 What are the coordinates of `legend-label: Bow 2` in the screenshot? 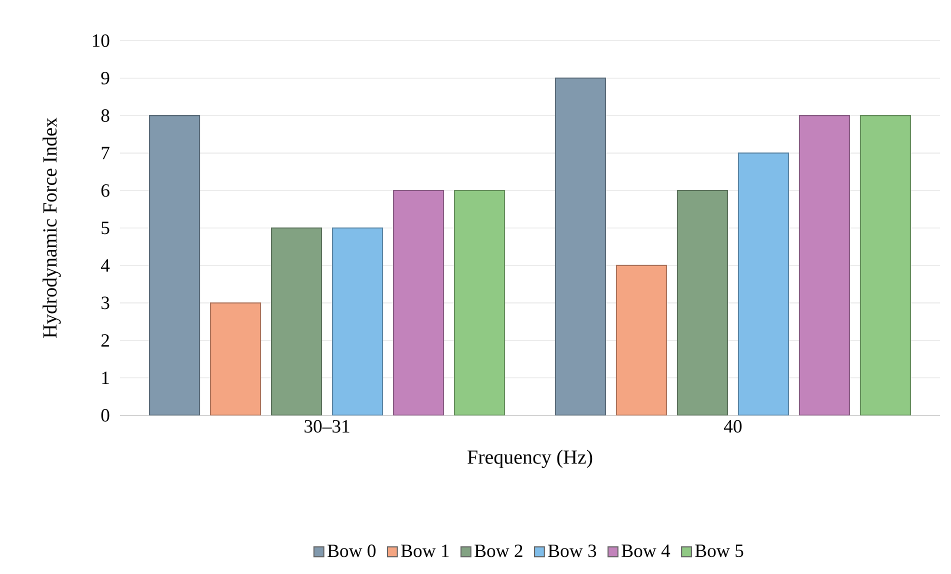 It's located at (498, 551).